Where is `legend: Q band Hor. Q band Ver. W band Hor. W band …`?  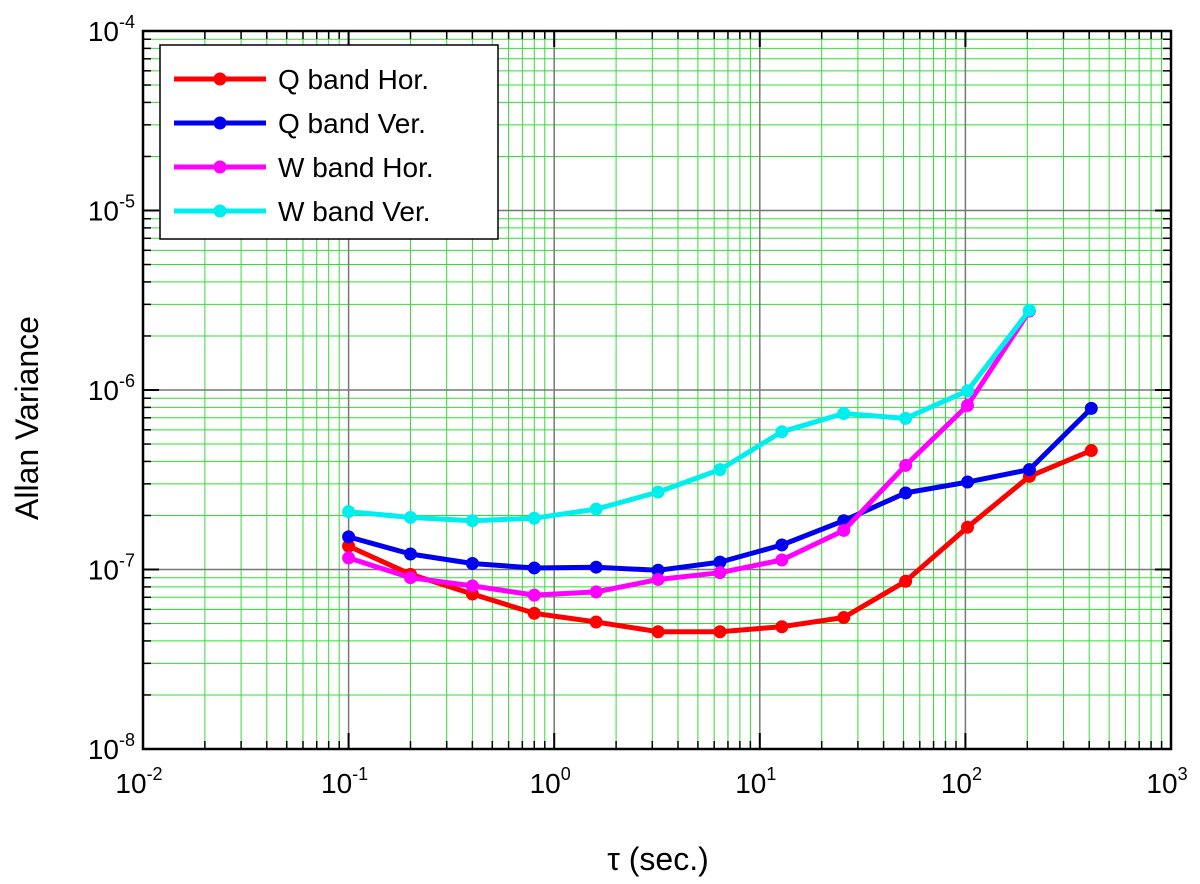
legend: Q band Hor. Q band Ver. W band Hor. W band … is located at coordinates (329, 142).